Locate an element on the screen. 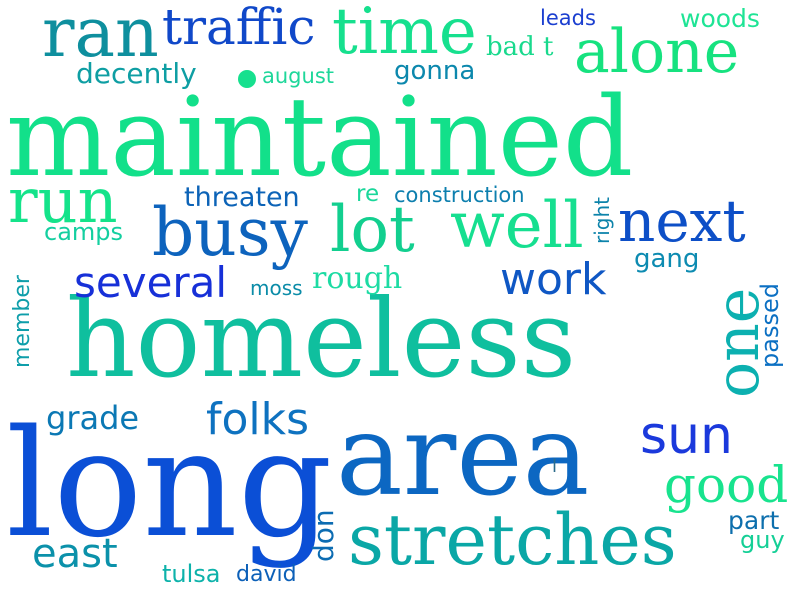  word-work: work is located at coordinates (553, 279).